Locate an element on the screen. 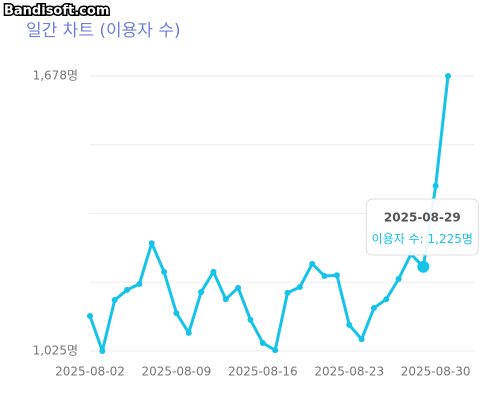  tooltip-title: 2025-08-29 is located at coordinates (422, 218).